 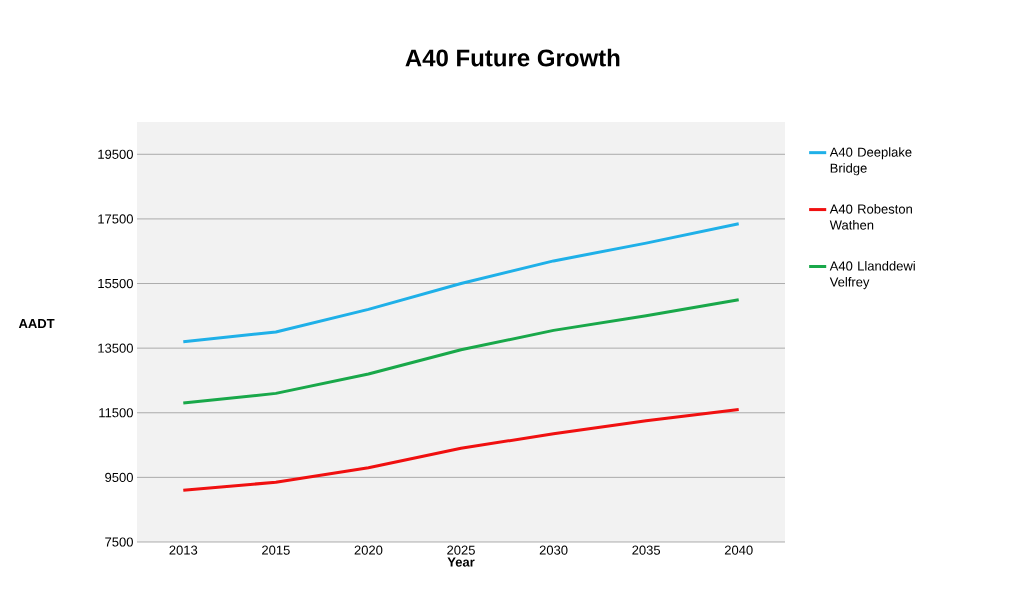 What do you see at coordinates (119, 477) in the screenshot?
I see `y-tick-label: 9500` at bounding box center [119, 477].